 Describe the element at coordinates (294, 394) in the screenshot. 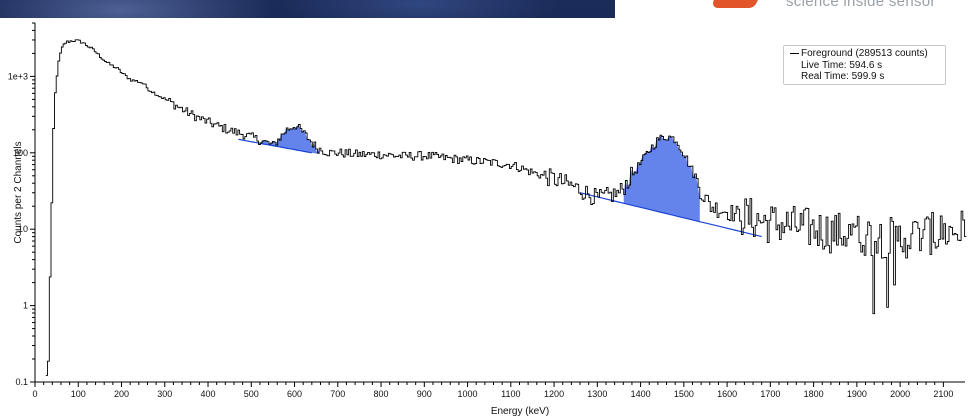

I see `x-tick-label-600: 600` at that location.